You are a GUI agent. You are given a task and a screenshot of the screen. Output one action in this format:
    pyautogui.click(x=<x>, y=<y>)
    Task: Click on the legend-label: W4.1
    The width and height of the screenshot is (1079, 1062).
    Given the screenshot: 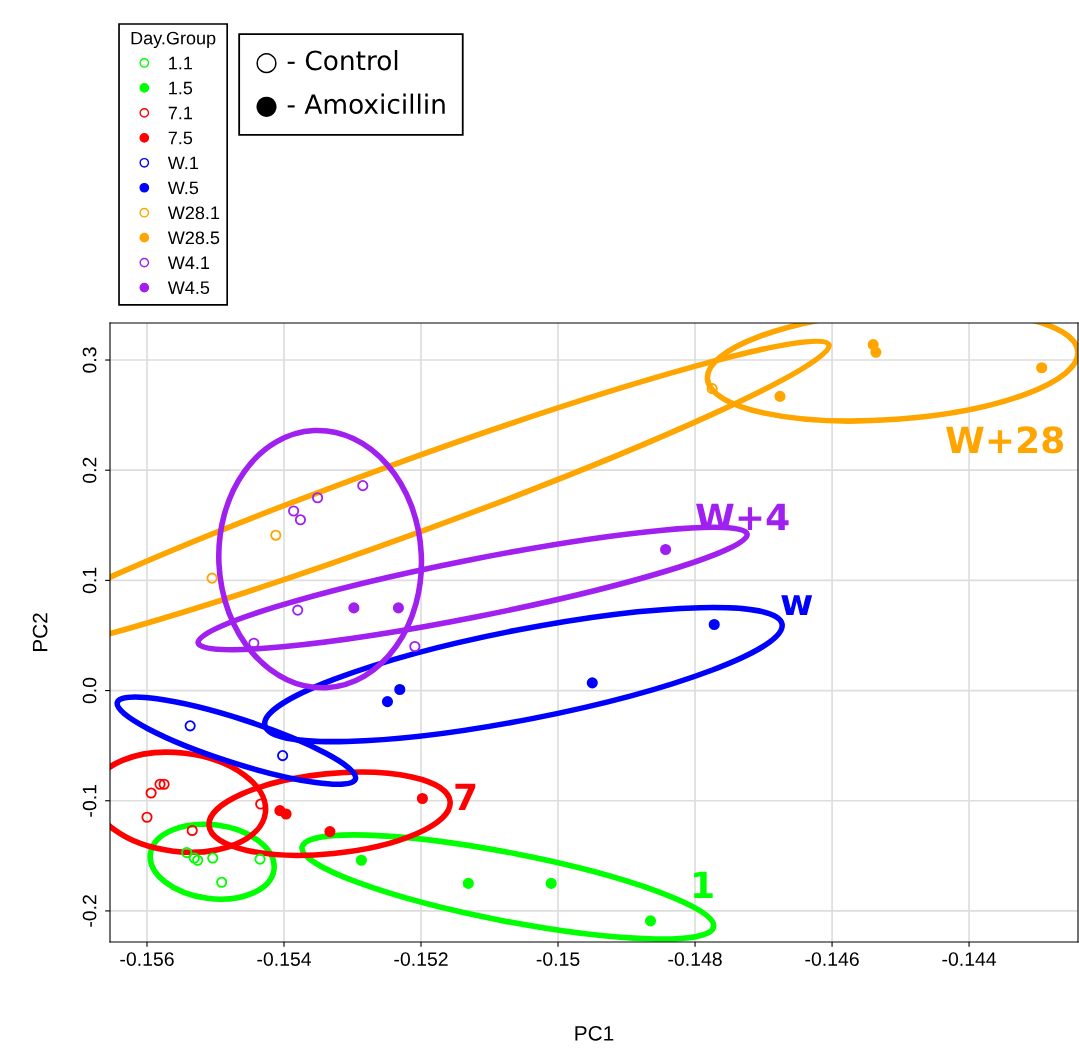 What is the action you would take?
    pyautogui.click(x=188, y=262)
    